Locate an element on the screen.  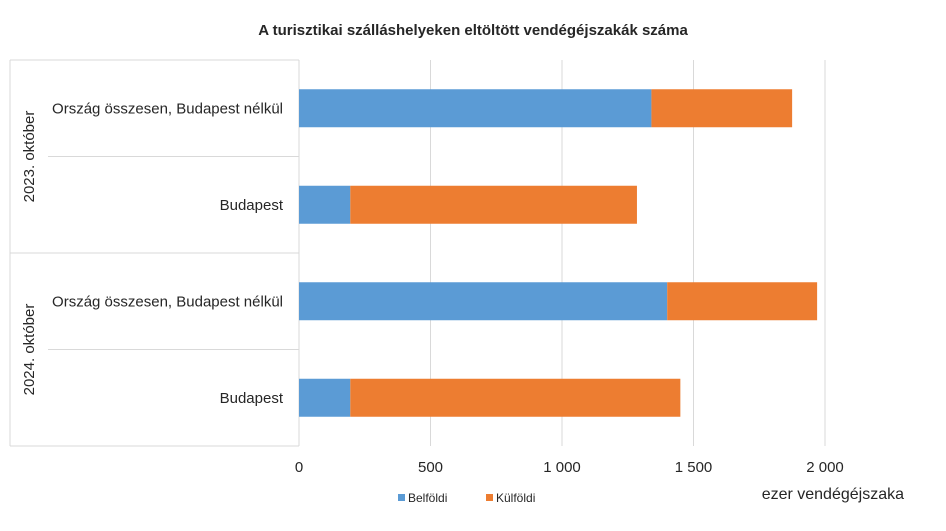
x-tick-label: 2 000 is located at coordinates (825, 467).